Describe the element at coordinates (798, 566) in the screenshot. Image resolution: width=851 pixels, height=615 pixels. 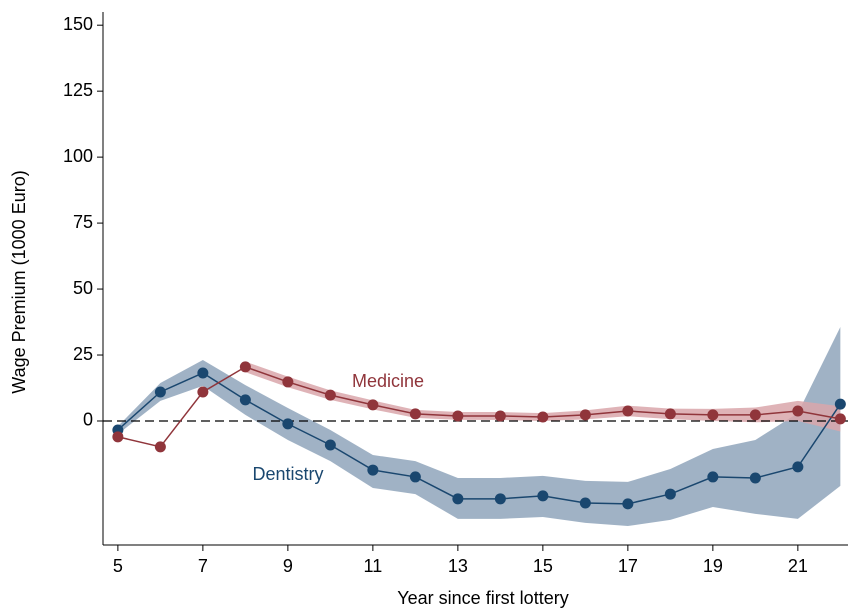
I see `x-tick-label: 21` at that location.